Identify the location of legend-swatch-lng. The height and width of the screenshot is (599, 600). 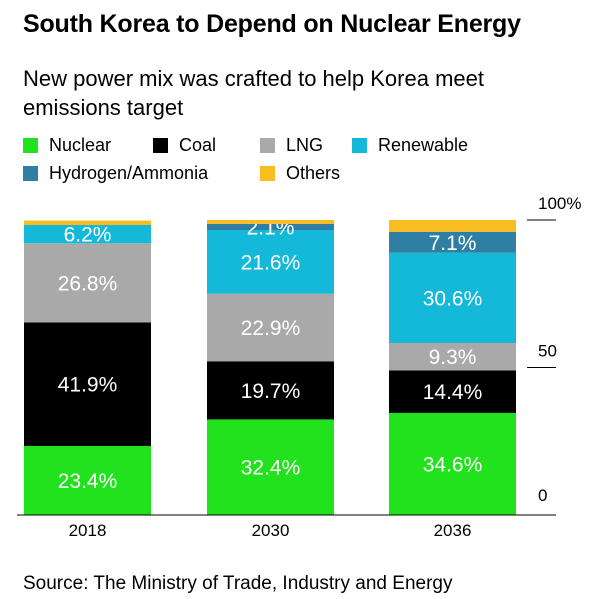
(267, 145).